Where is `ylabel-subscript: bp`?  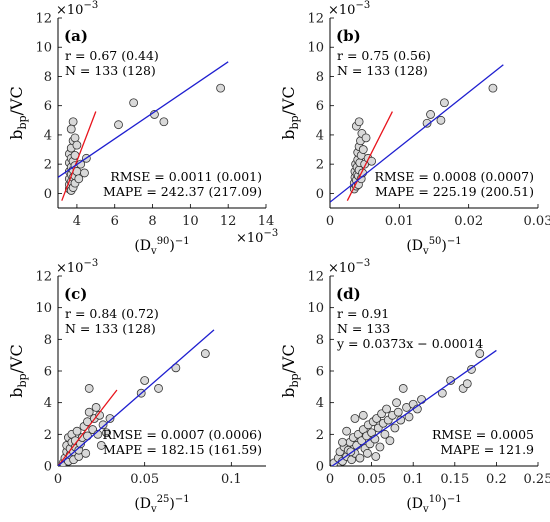
ylabel-subscript: bp is located at coordinates (22, 380).